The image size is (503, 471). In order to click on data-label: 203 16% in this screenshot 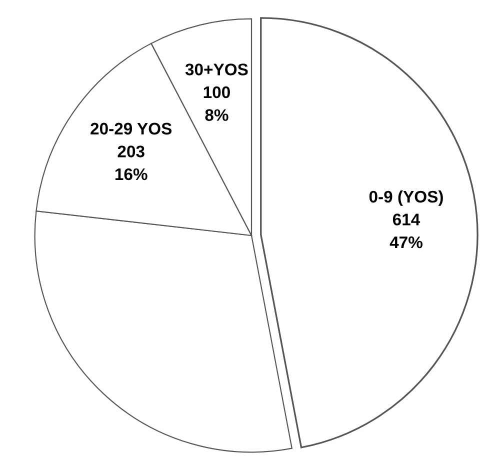, I will do `click(131, 163)`.